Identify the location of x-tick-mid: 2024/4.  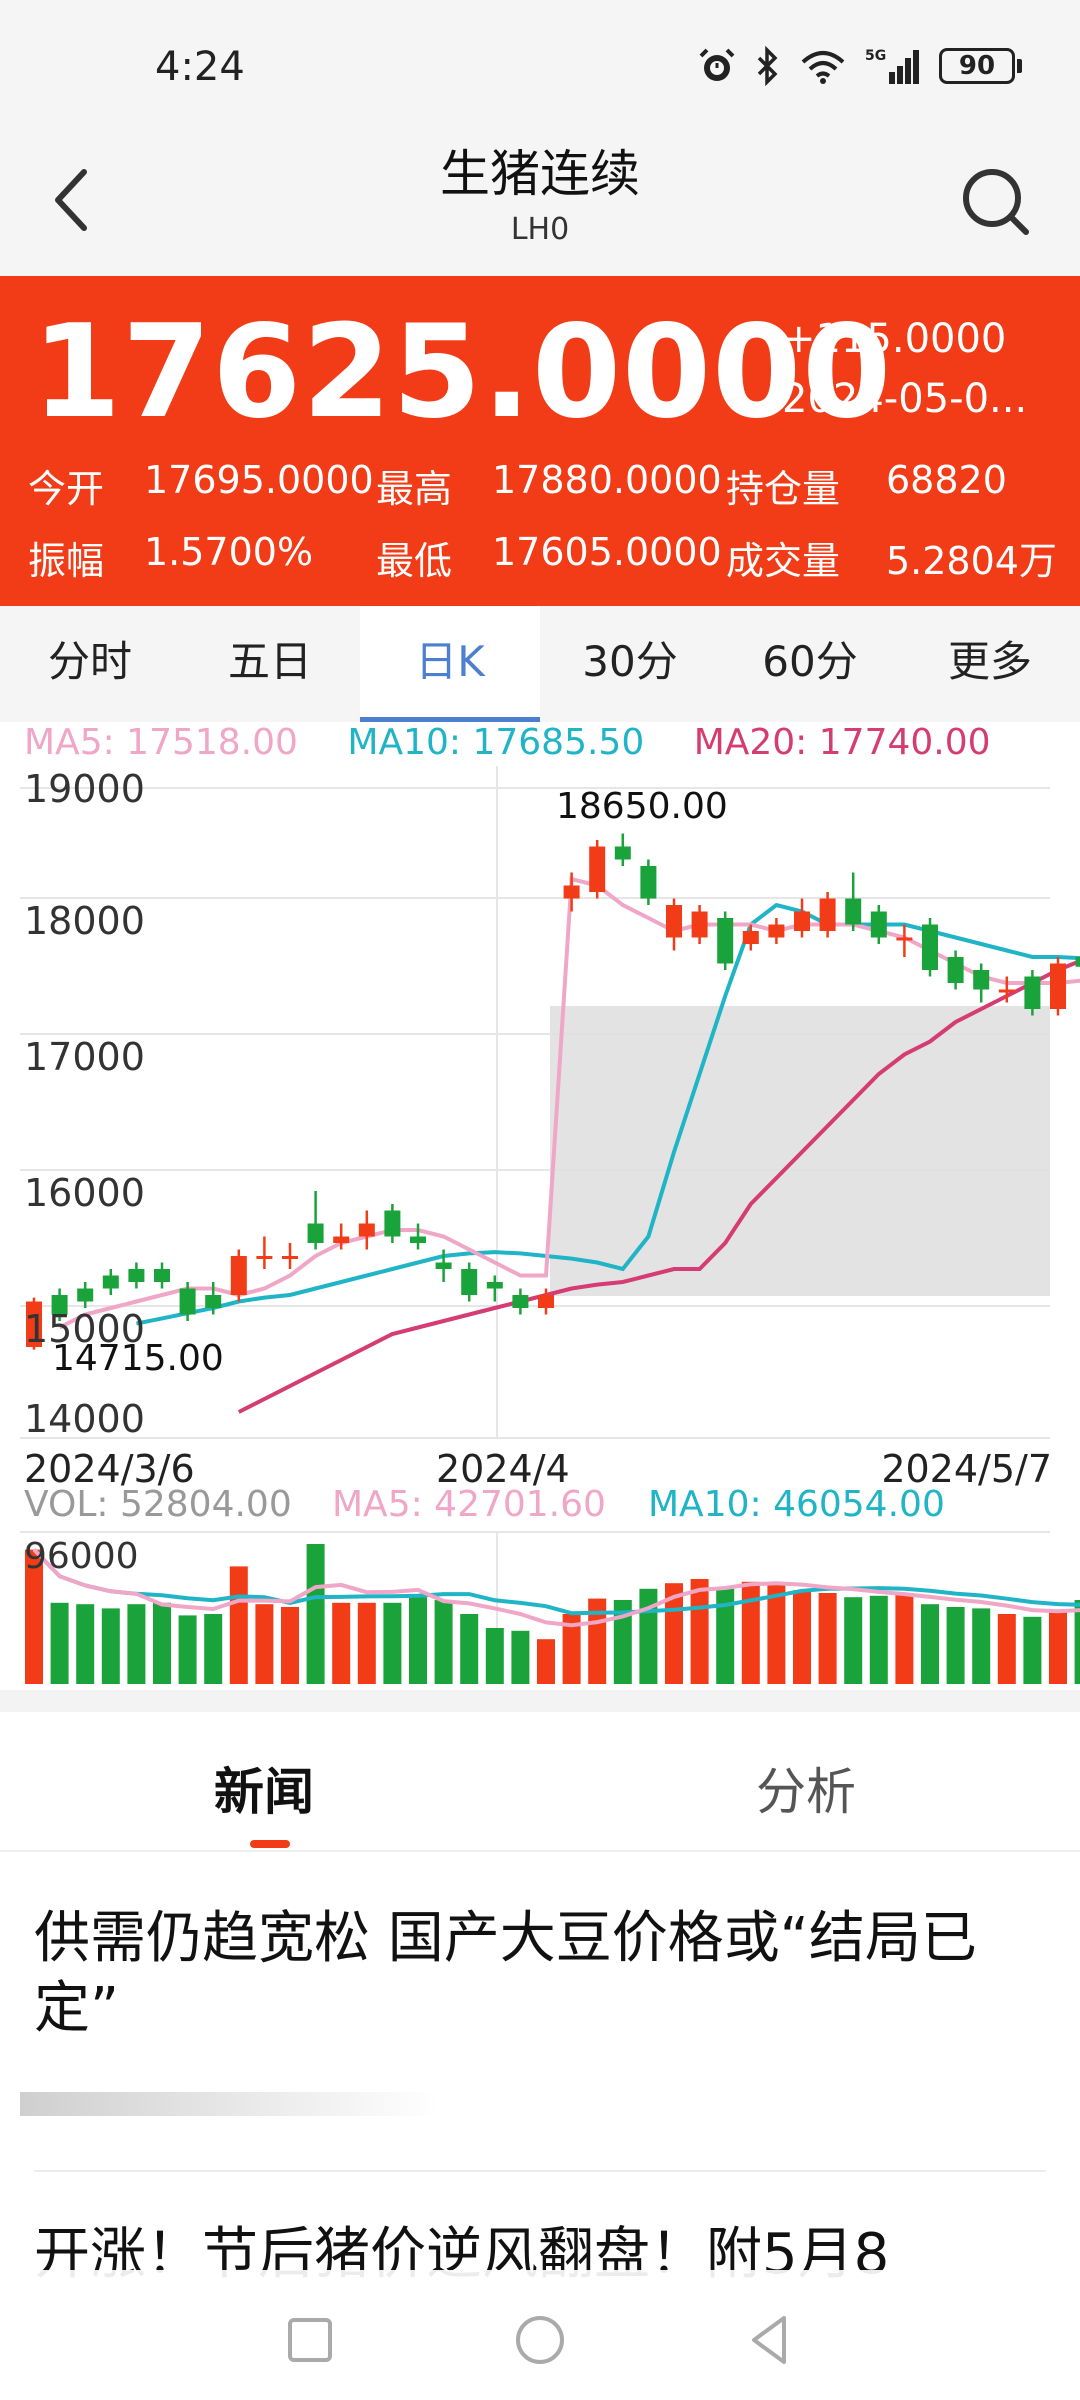
(503, 1469).